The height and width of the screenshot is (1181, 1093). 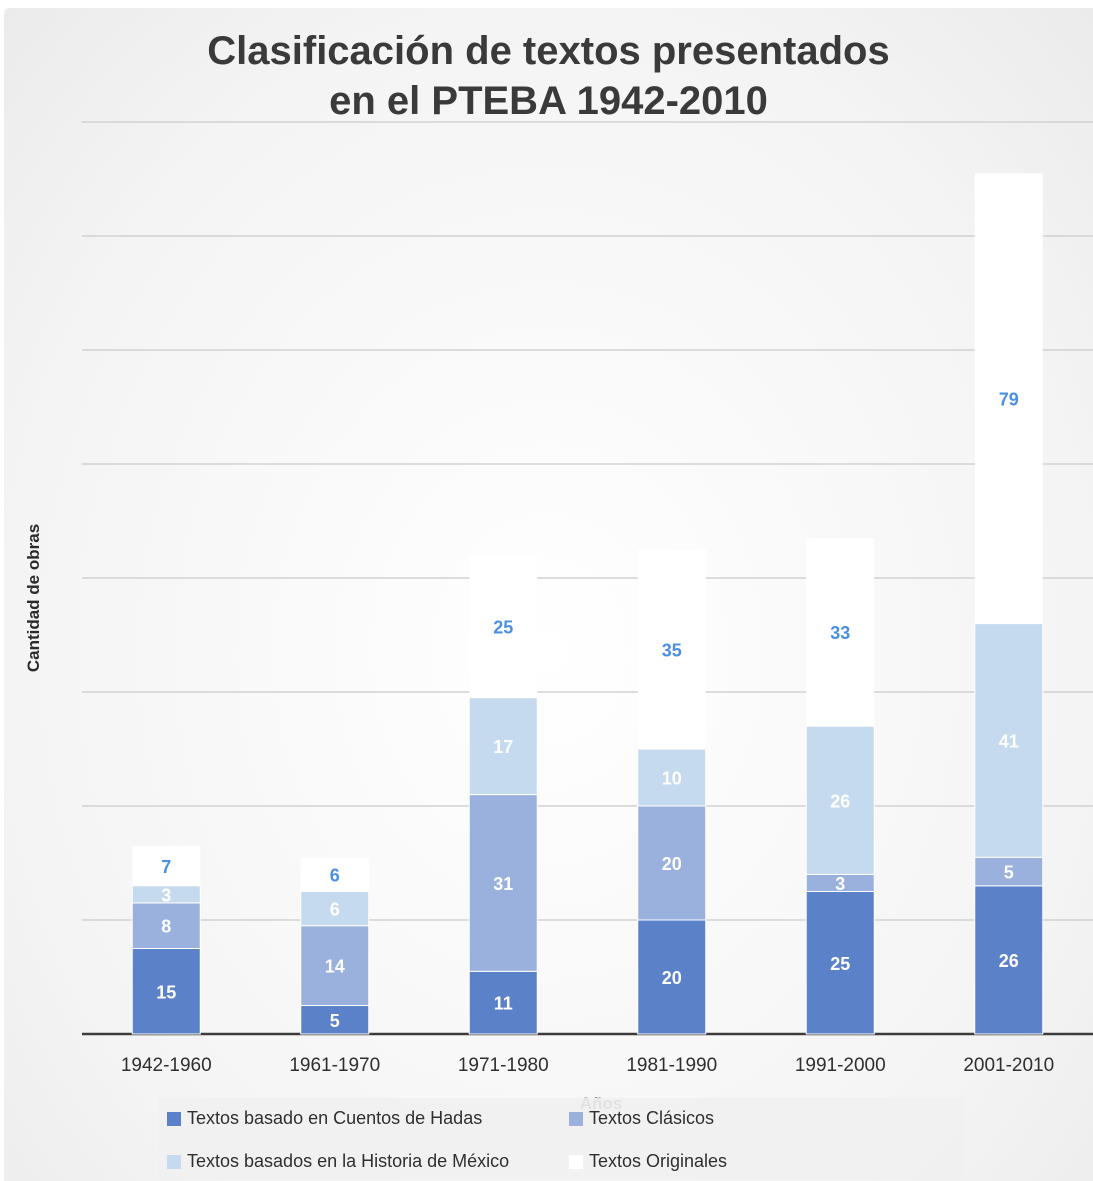 I want to click on data-label: 35, so click(x=672, y=650).